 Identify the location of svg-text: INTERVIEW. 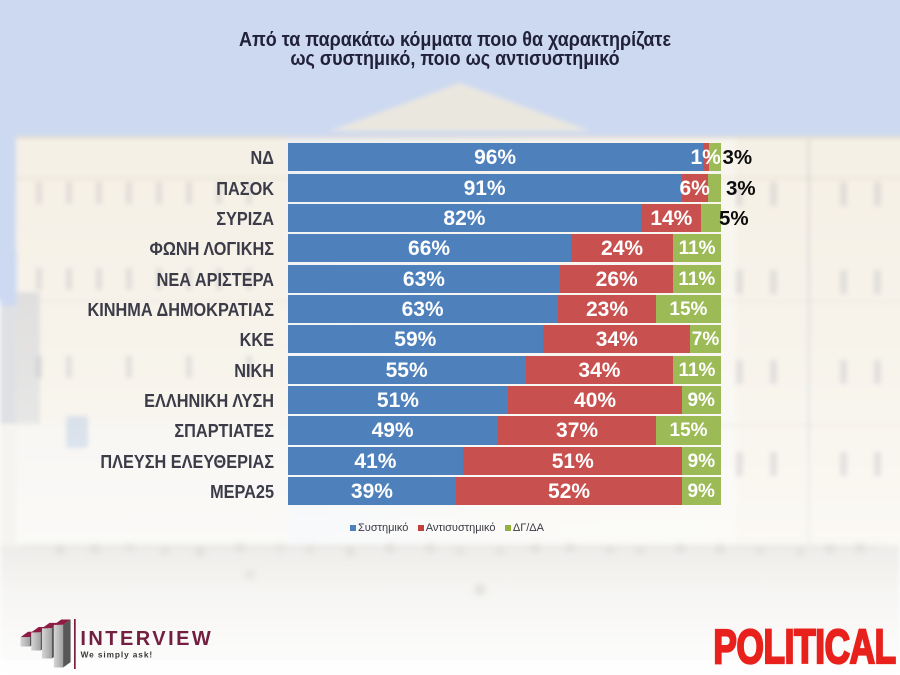
(146, 639).